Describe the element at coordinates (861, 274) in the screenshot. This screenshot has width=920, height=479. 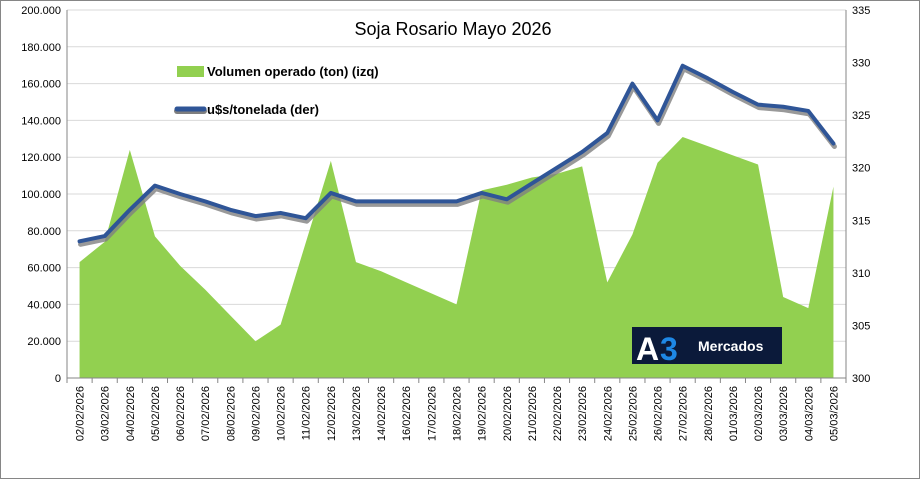
I see `right-tick-label: 310` at that location.